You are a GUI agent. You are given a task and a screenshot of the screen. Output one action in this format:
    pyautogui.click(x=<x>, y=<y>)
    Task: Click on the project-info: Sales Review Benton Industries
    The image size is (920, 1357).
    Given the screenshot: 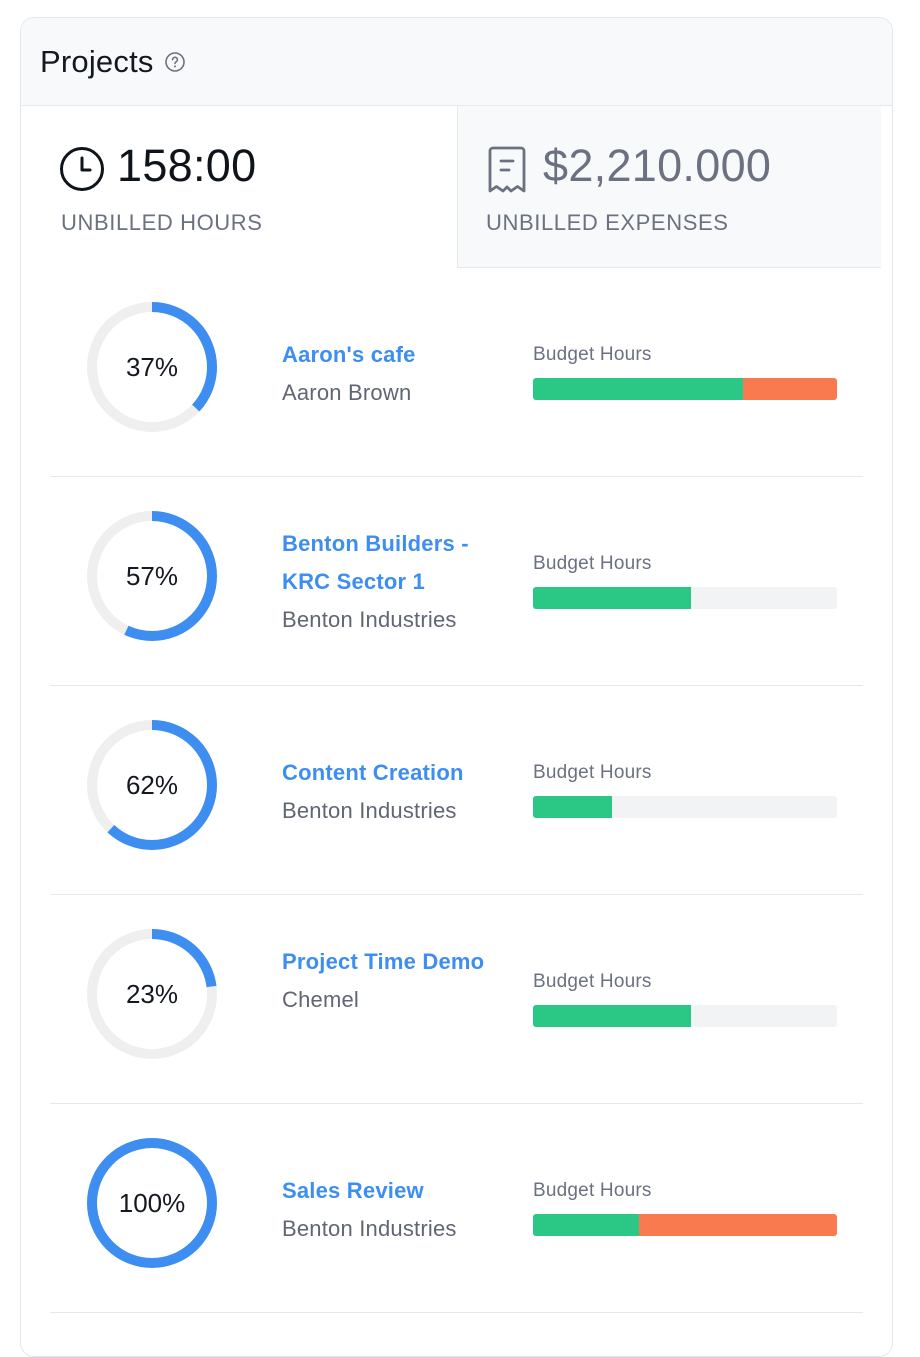 What is the action you would take?
    pyautogui.click(x=387, y=1210)
    